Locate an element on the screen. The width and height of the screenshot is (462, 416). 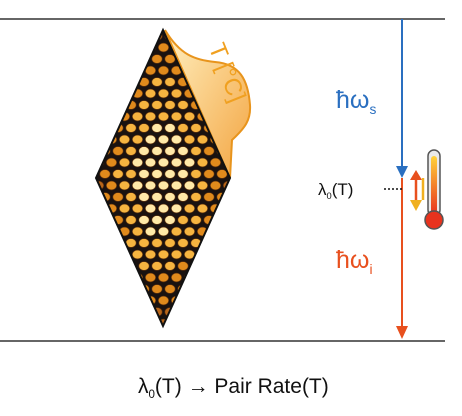
caption: λ0(T) → Pair Rate(T) is located at coordinates (233, 388).